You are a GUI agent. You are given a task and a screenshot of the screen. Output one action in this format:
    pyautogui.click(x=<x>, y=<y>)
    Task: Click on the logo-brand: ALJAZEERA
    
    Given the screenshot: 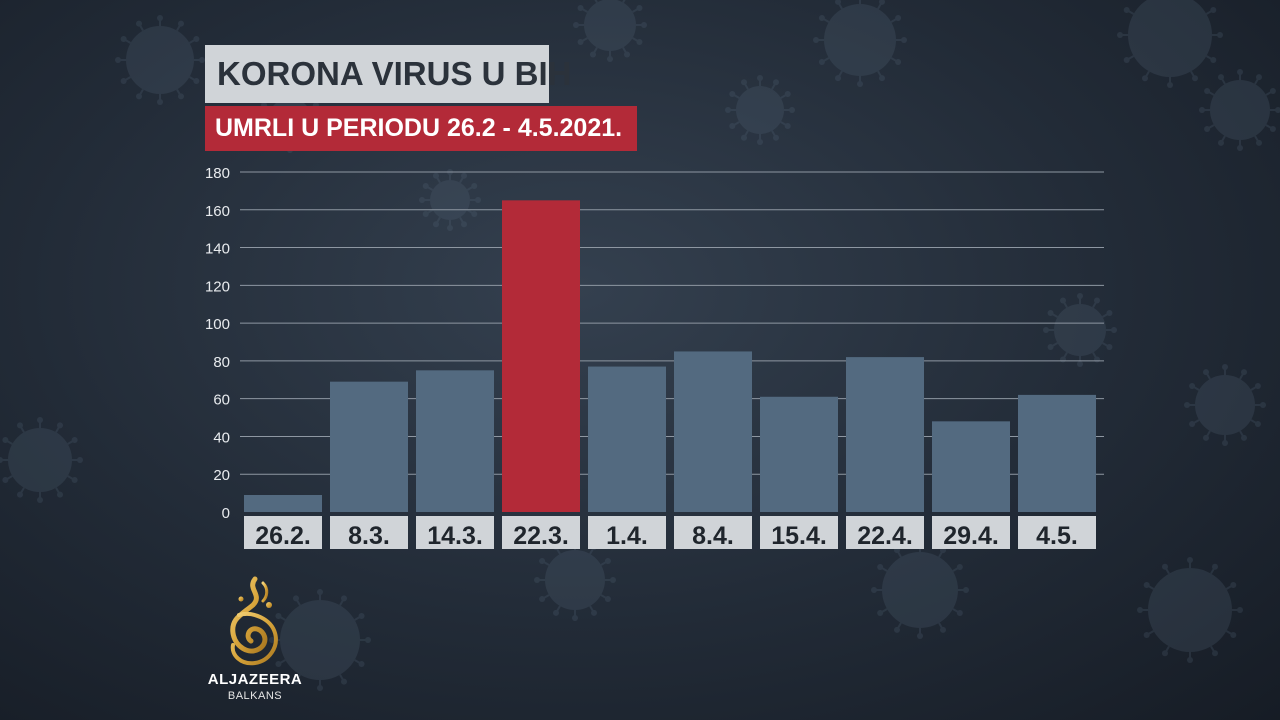 What is the action you would take?
    pyautogui.click(x=255, y=679)
    